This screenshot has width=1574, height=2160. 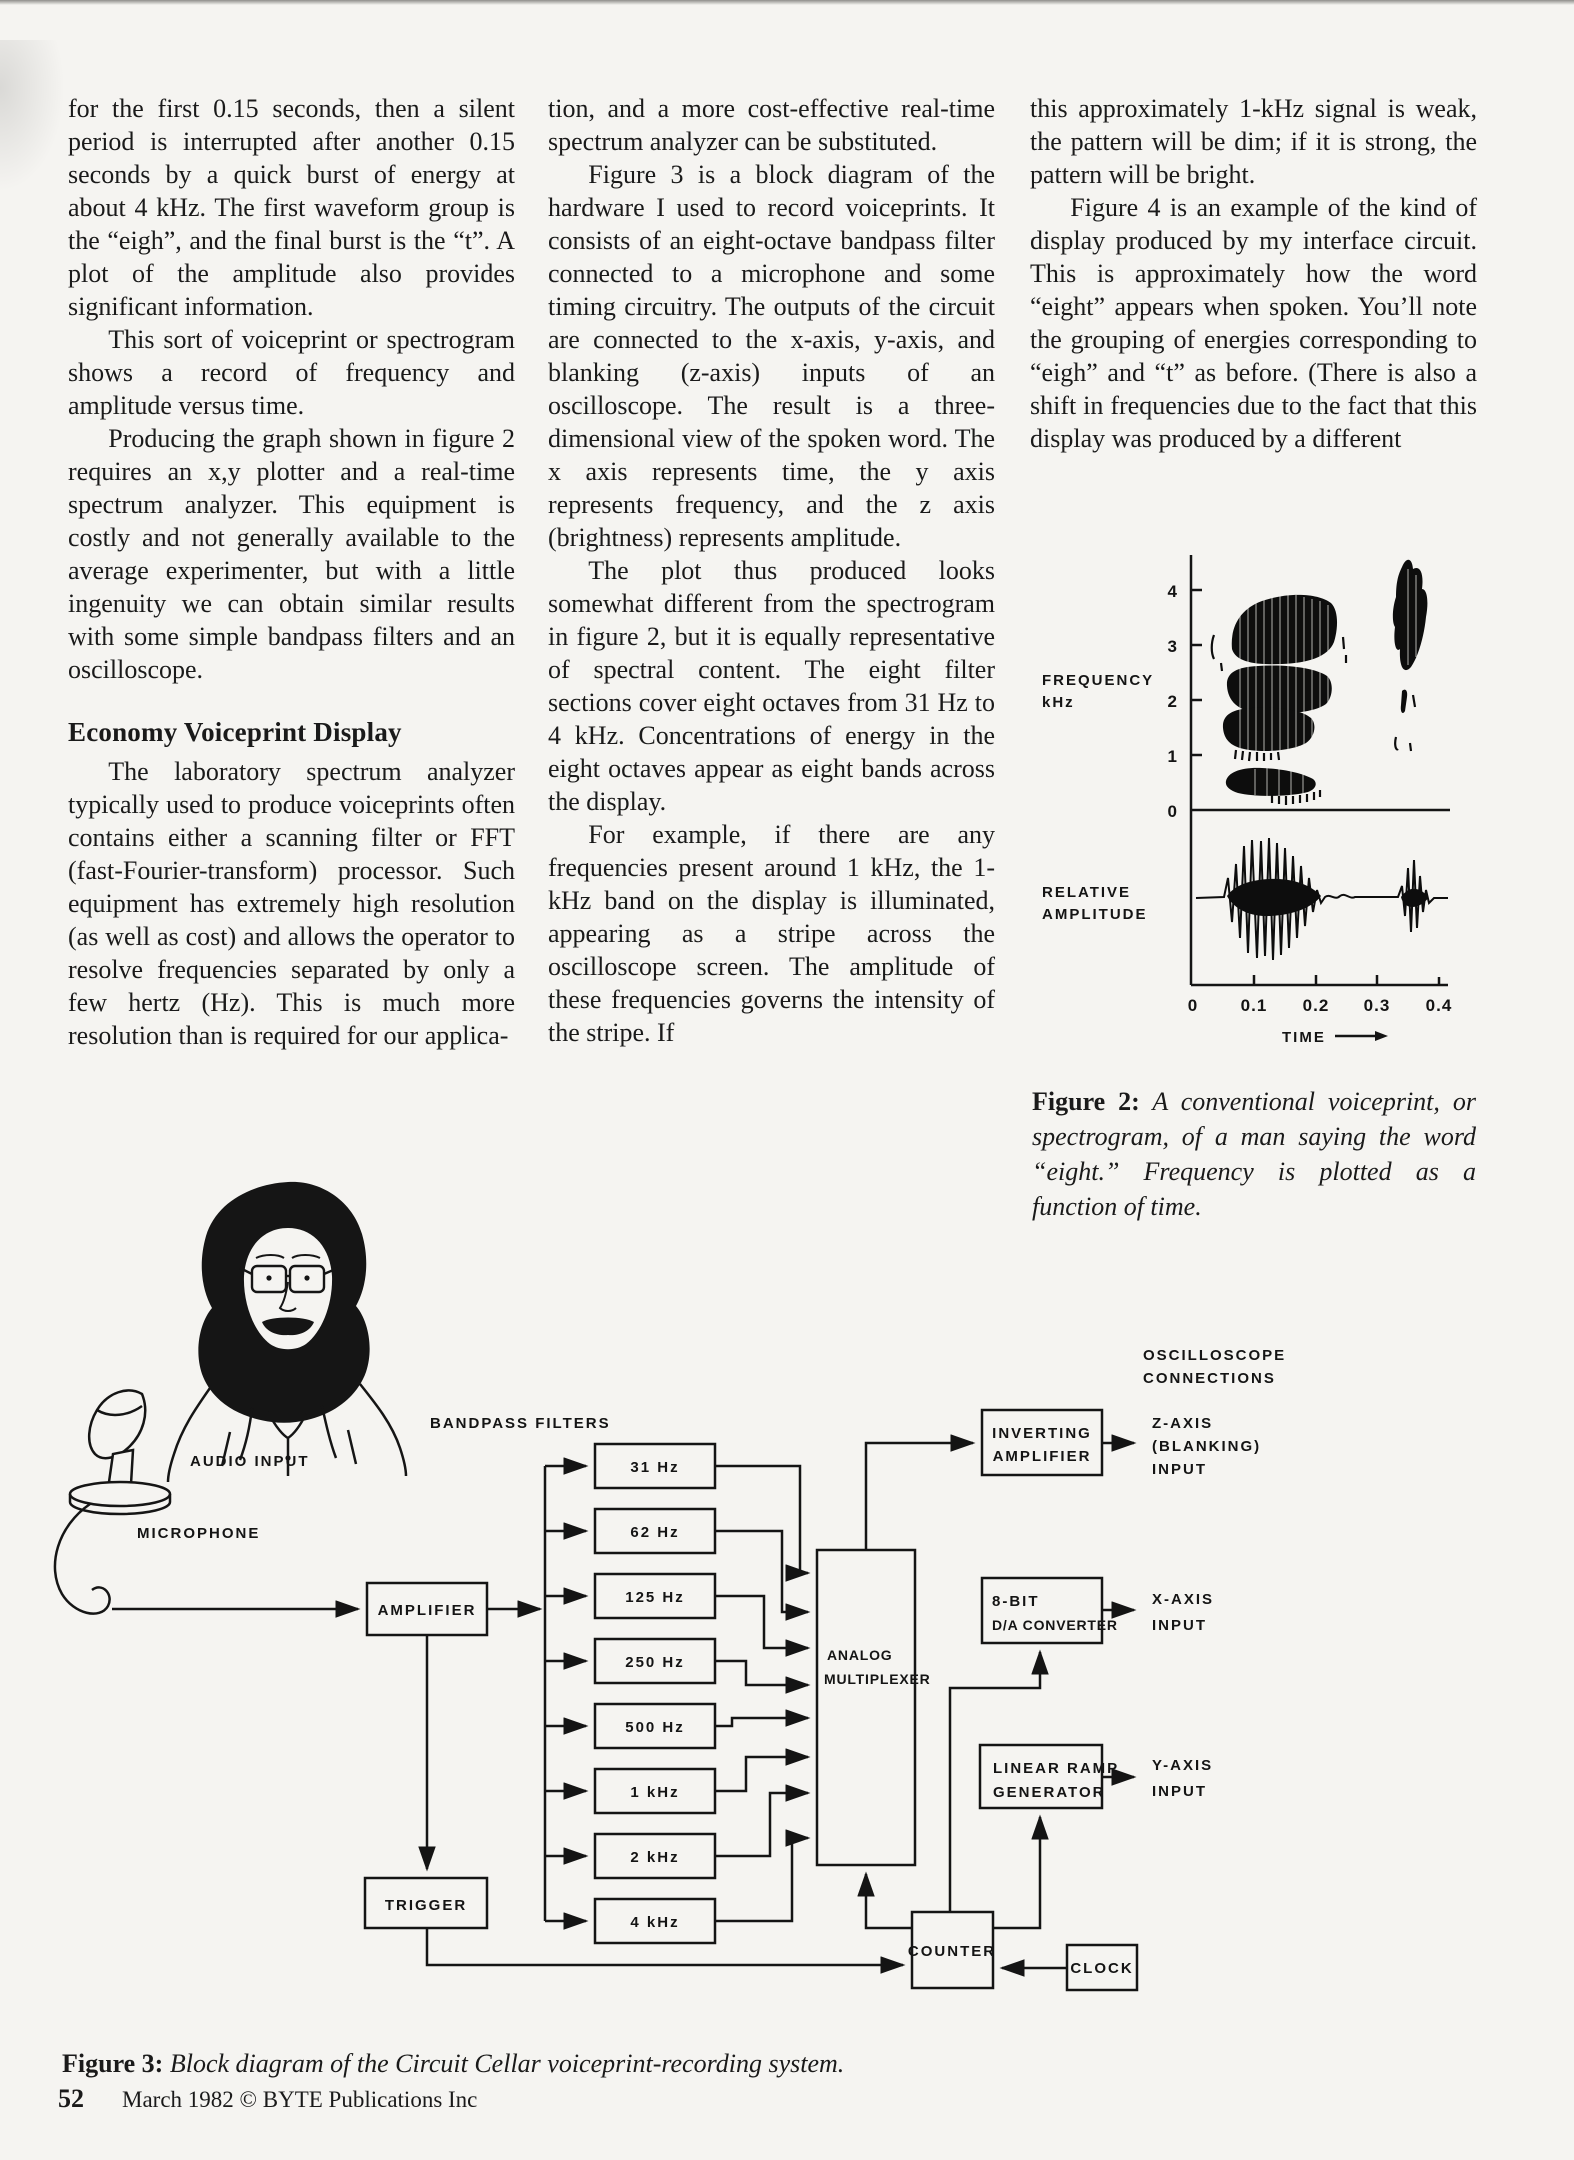 I want to click on filter-box-250hz, so click(x=655, y=1661).